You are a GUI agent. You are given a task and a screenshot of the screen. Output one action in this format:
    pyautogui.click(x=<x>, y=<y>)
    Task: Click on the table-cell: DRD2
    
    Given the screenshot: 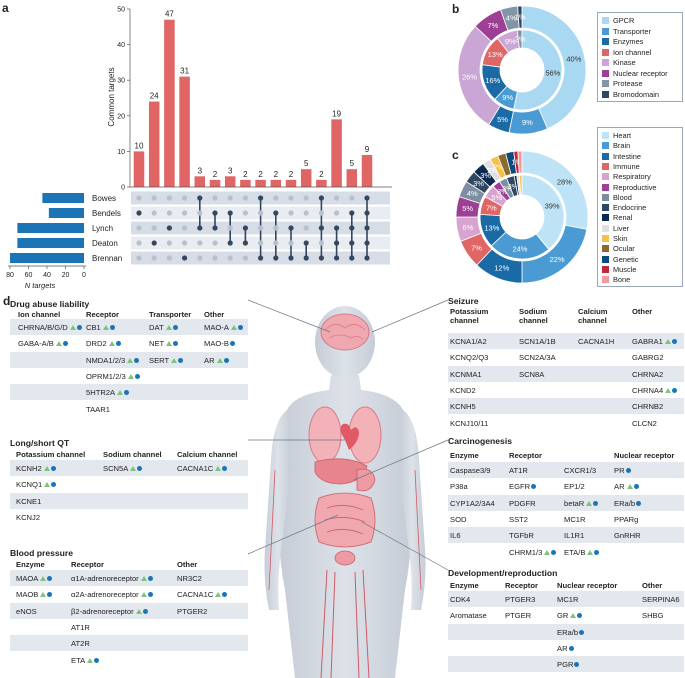 What is the action you would take?
    pyautogui.click(x=103, y=343)
    